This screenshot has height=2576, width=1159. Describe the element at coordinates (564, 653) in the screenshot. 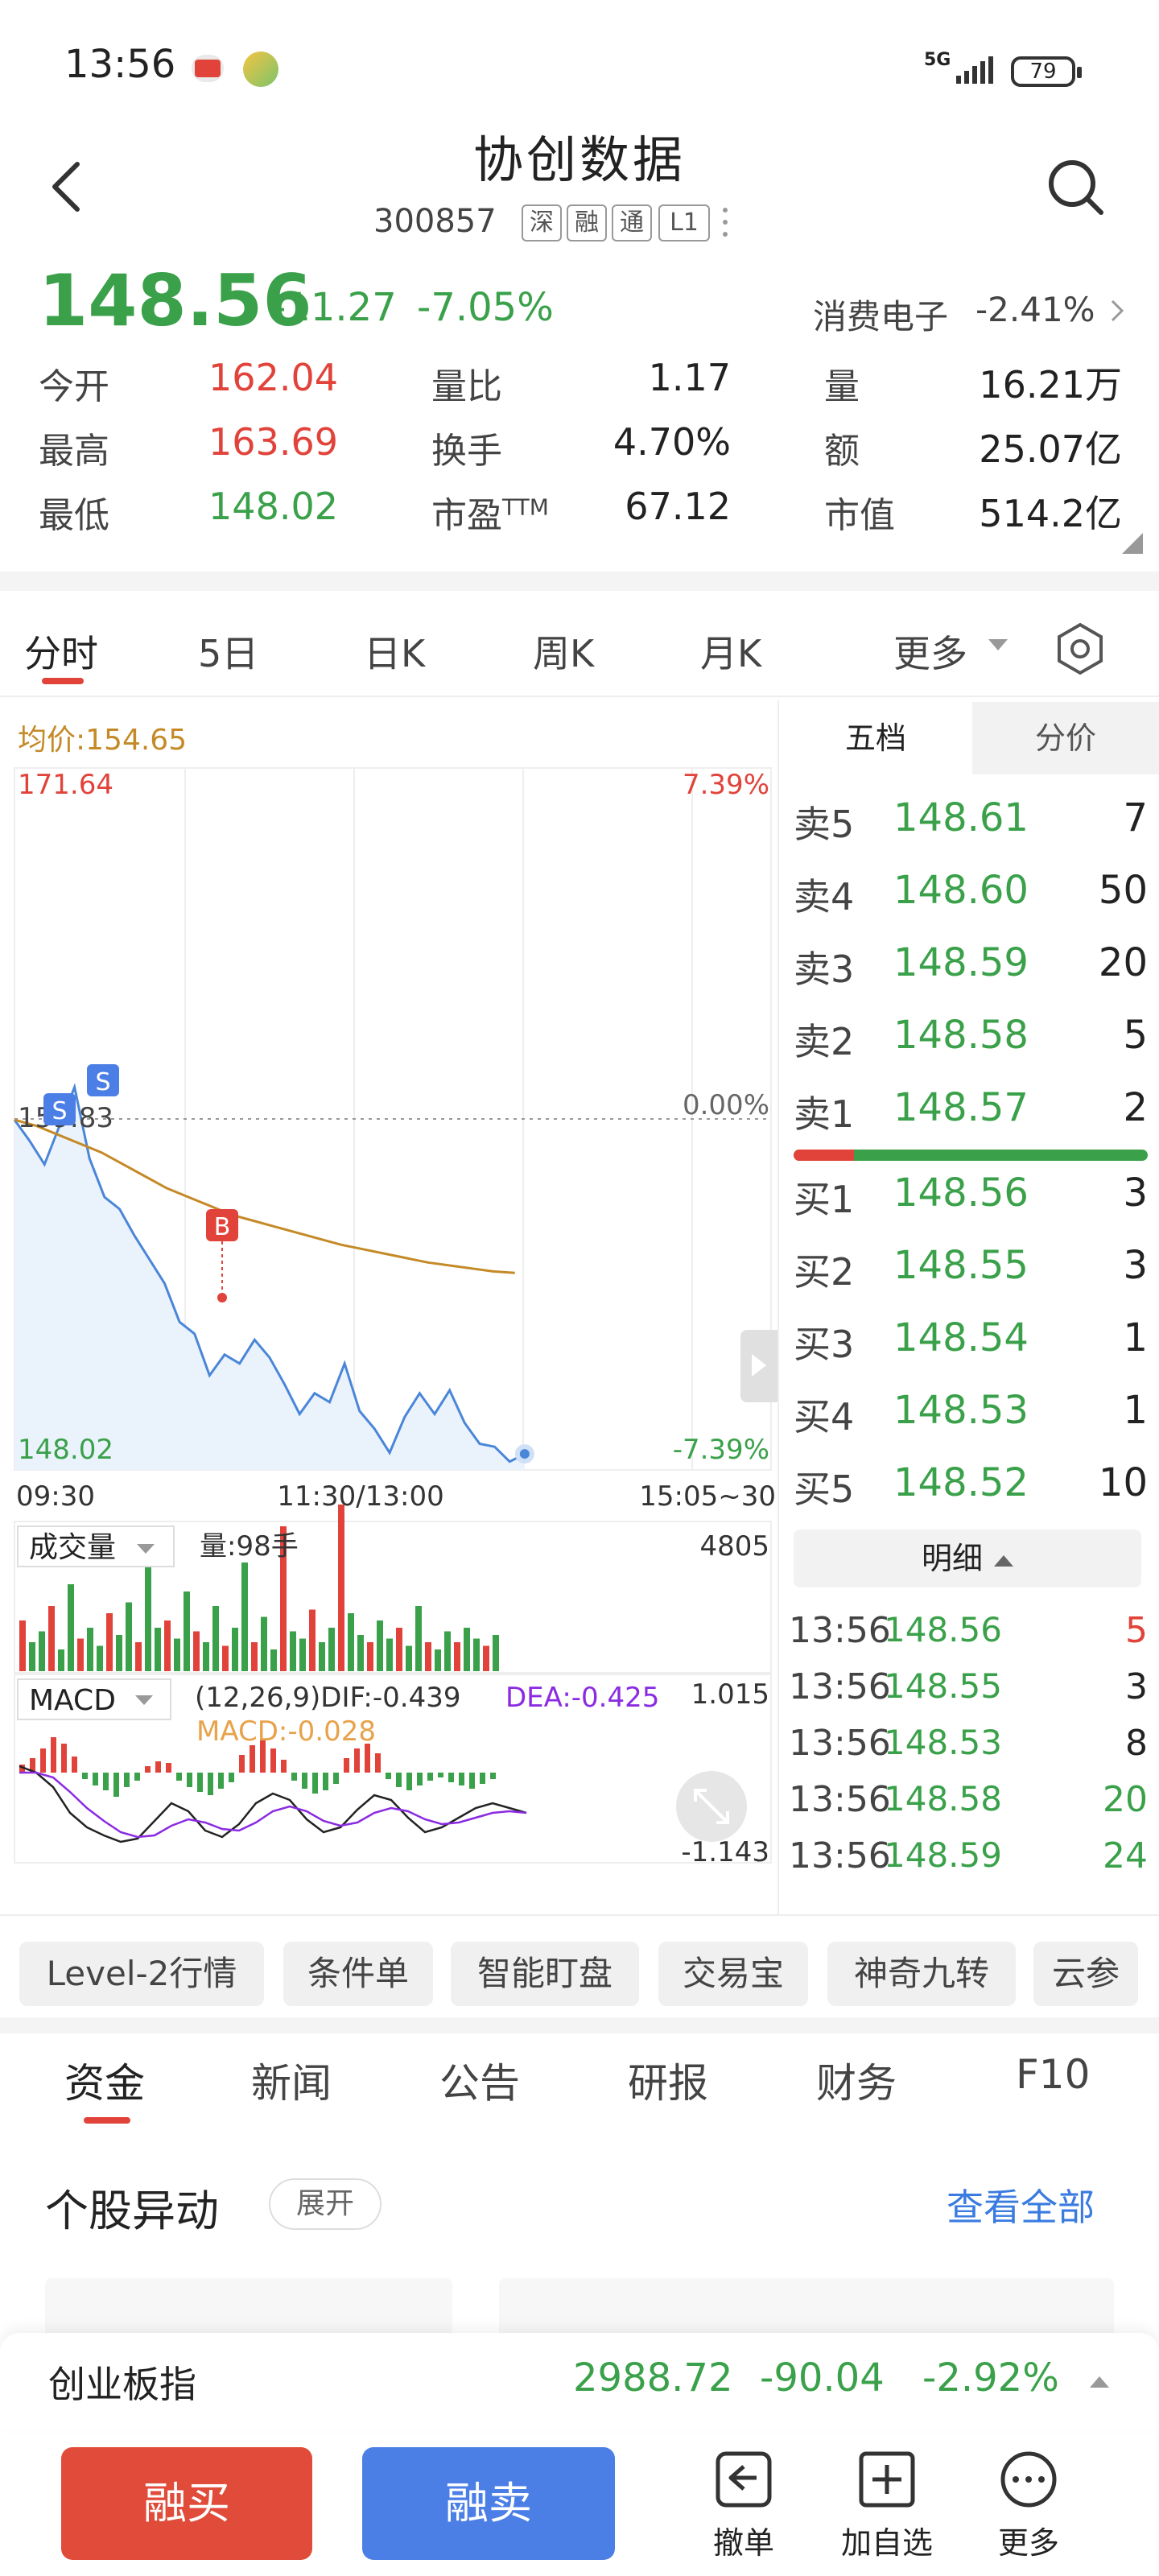

I see `tab-weekly-k: 周K` at that location.